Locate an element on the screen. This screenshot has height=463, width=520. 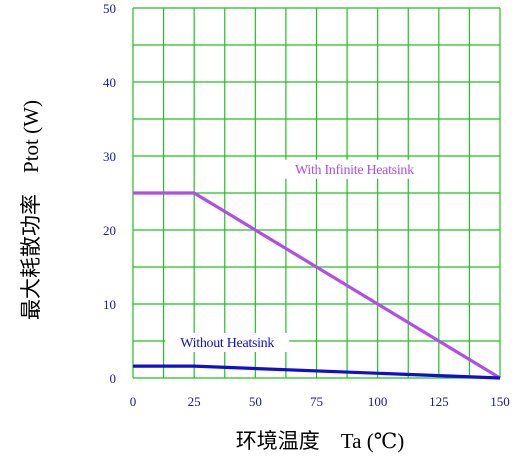
annotation-box-with-heatsink is located at coordinates (354, 169).